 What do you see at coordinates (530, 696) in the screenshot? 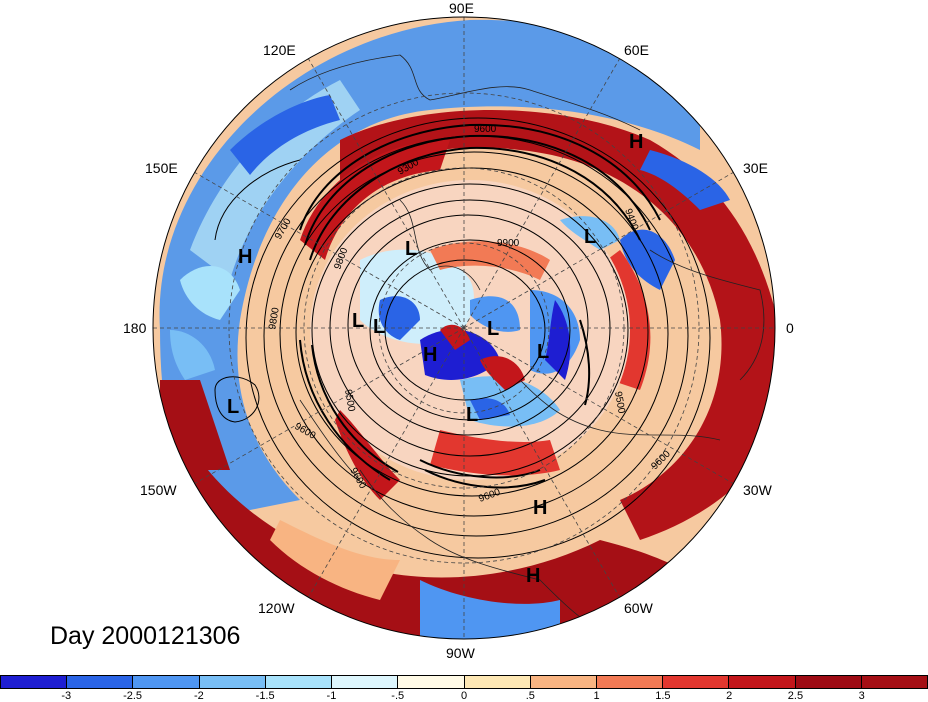
I see `colorbar-tick-label: .5` at bounding box center [530, 696].